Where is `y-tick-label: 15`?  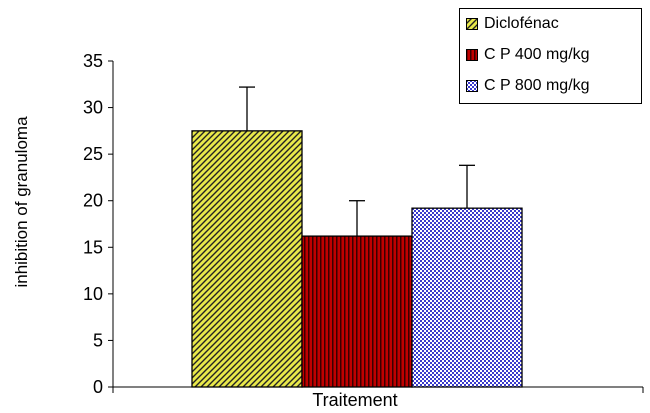
y-tick-label: 15 is located at coordinates (93, 247).